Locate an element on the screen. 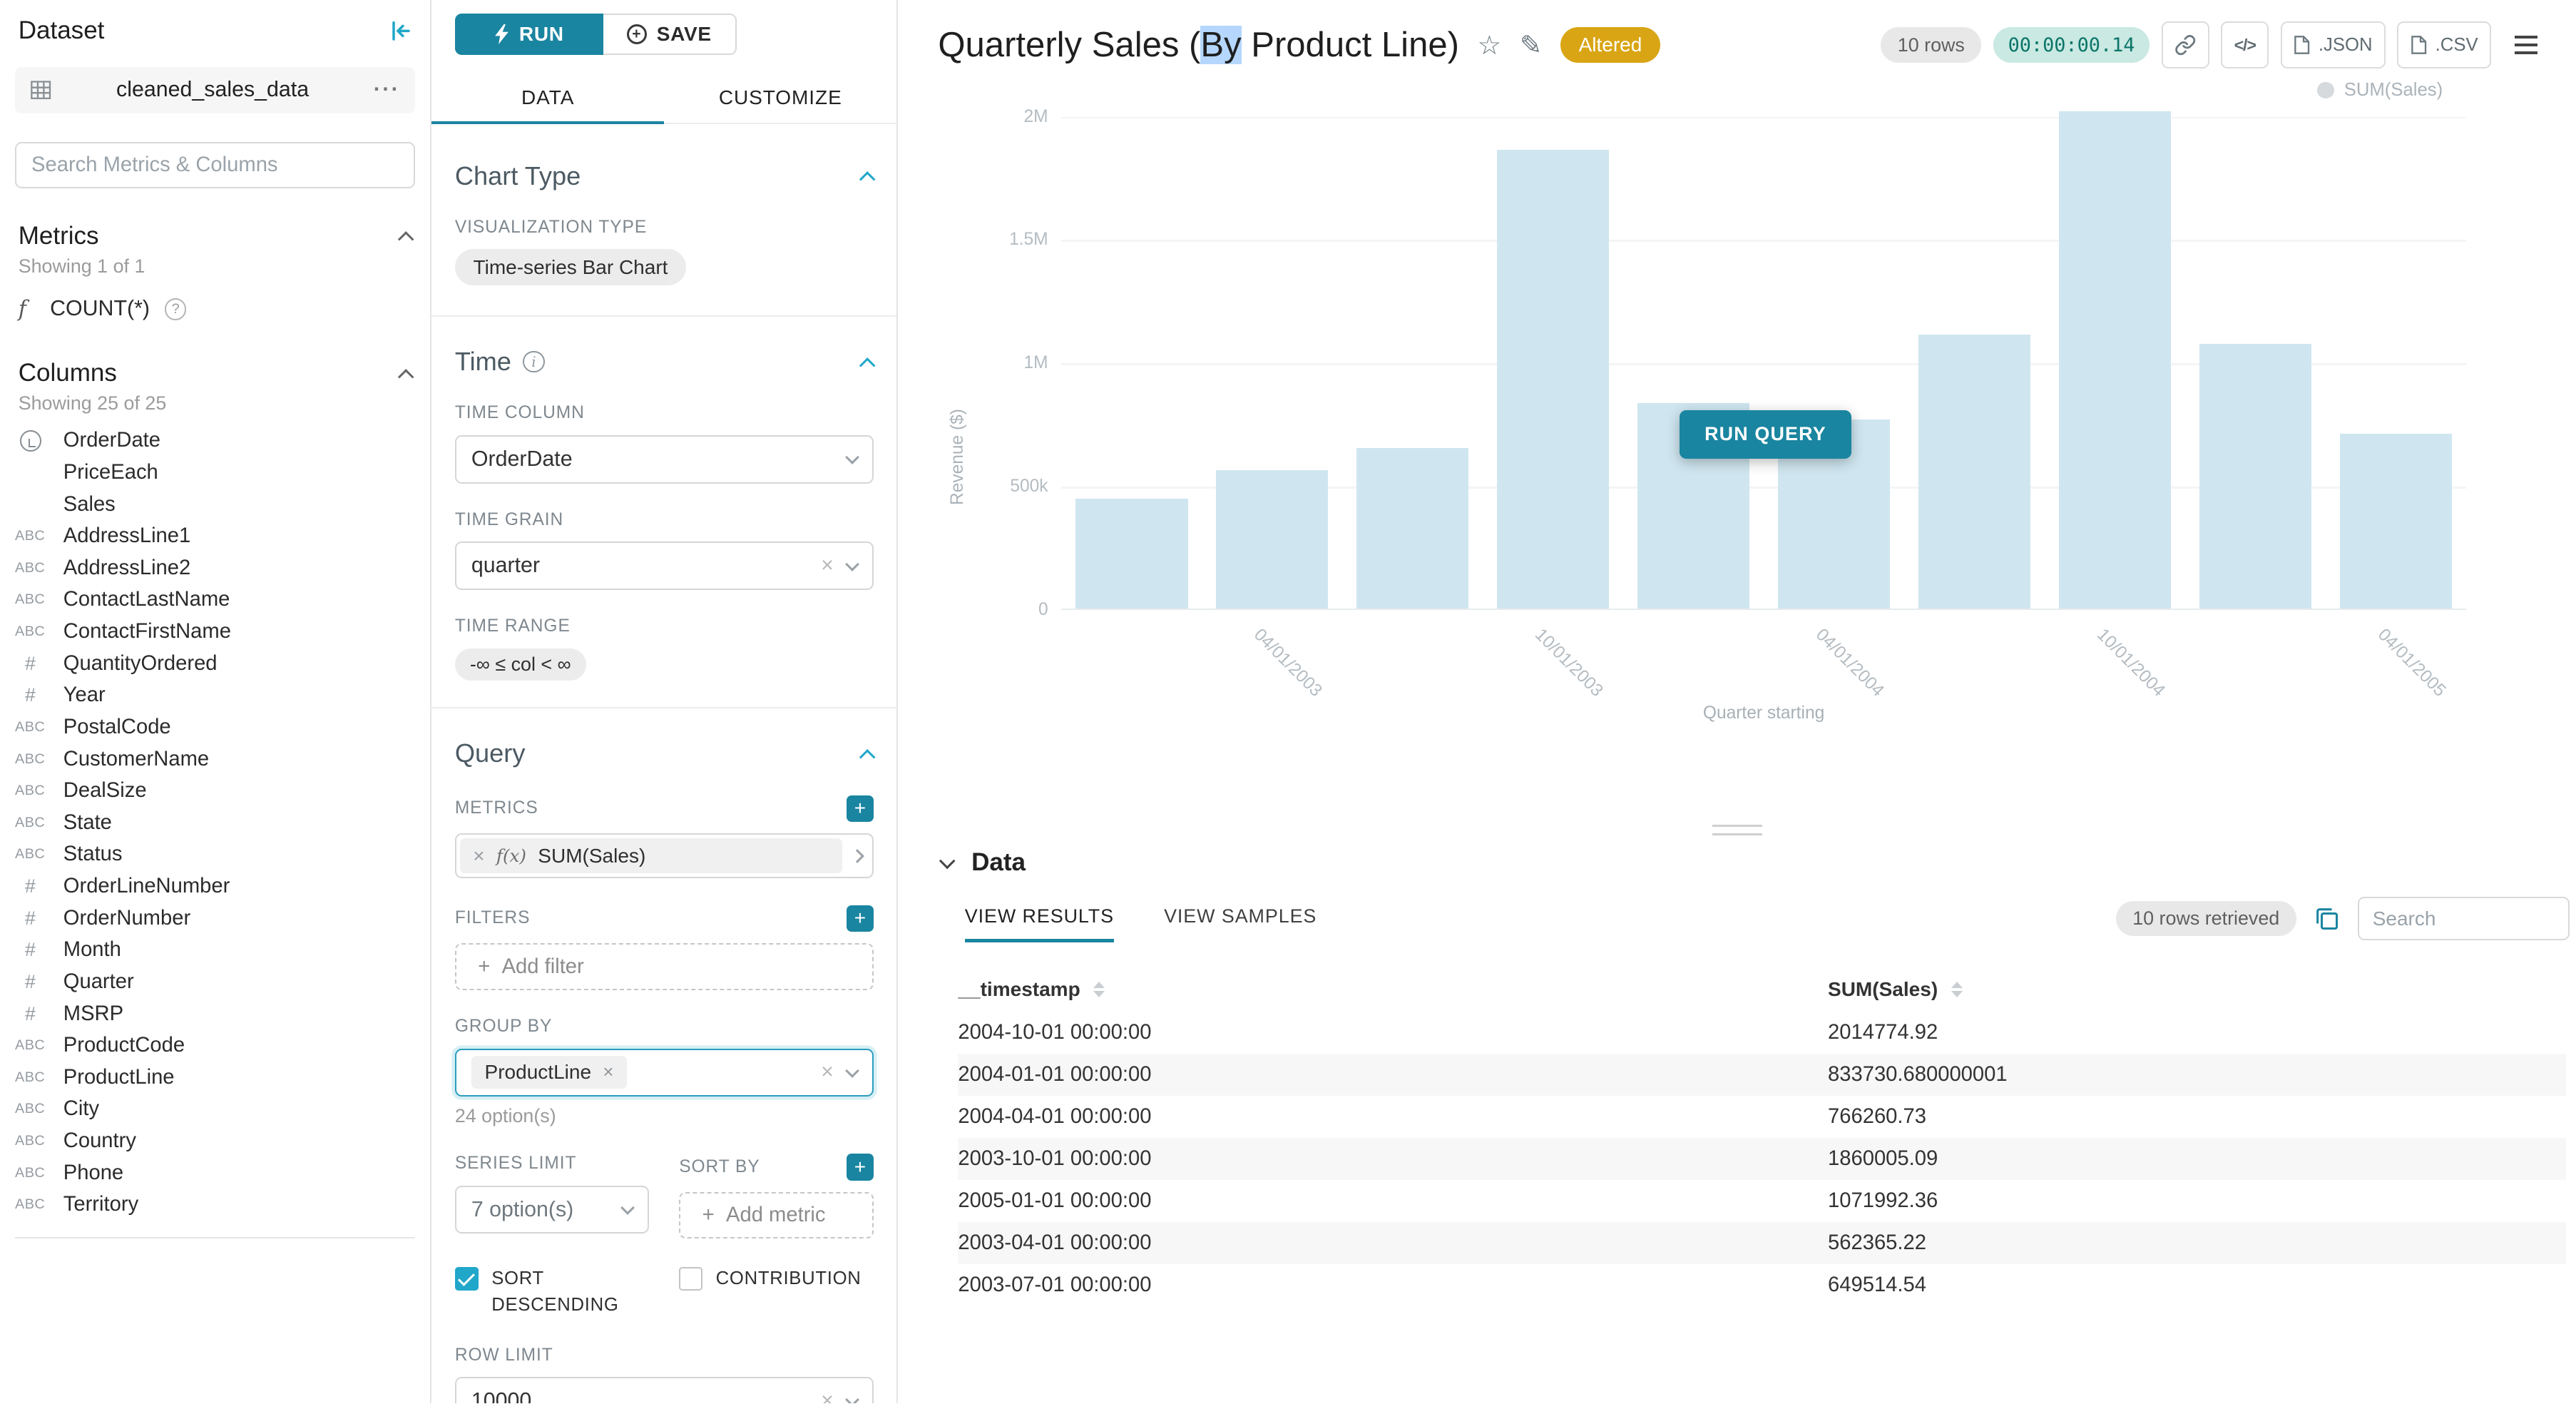 This screenshot has height=1404, width=2576. copy-icon is located at coordinates (2326, 918).